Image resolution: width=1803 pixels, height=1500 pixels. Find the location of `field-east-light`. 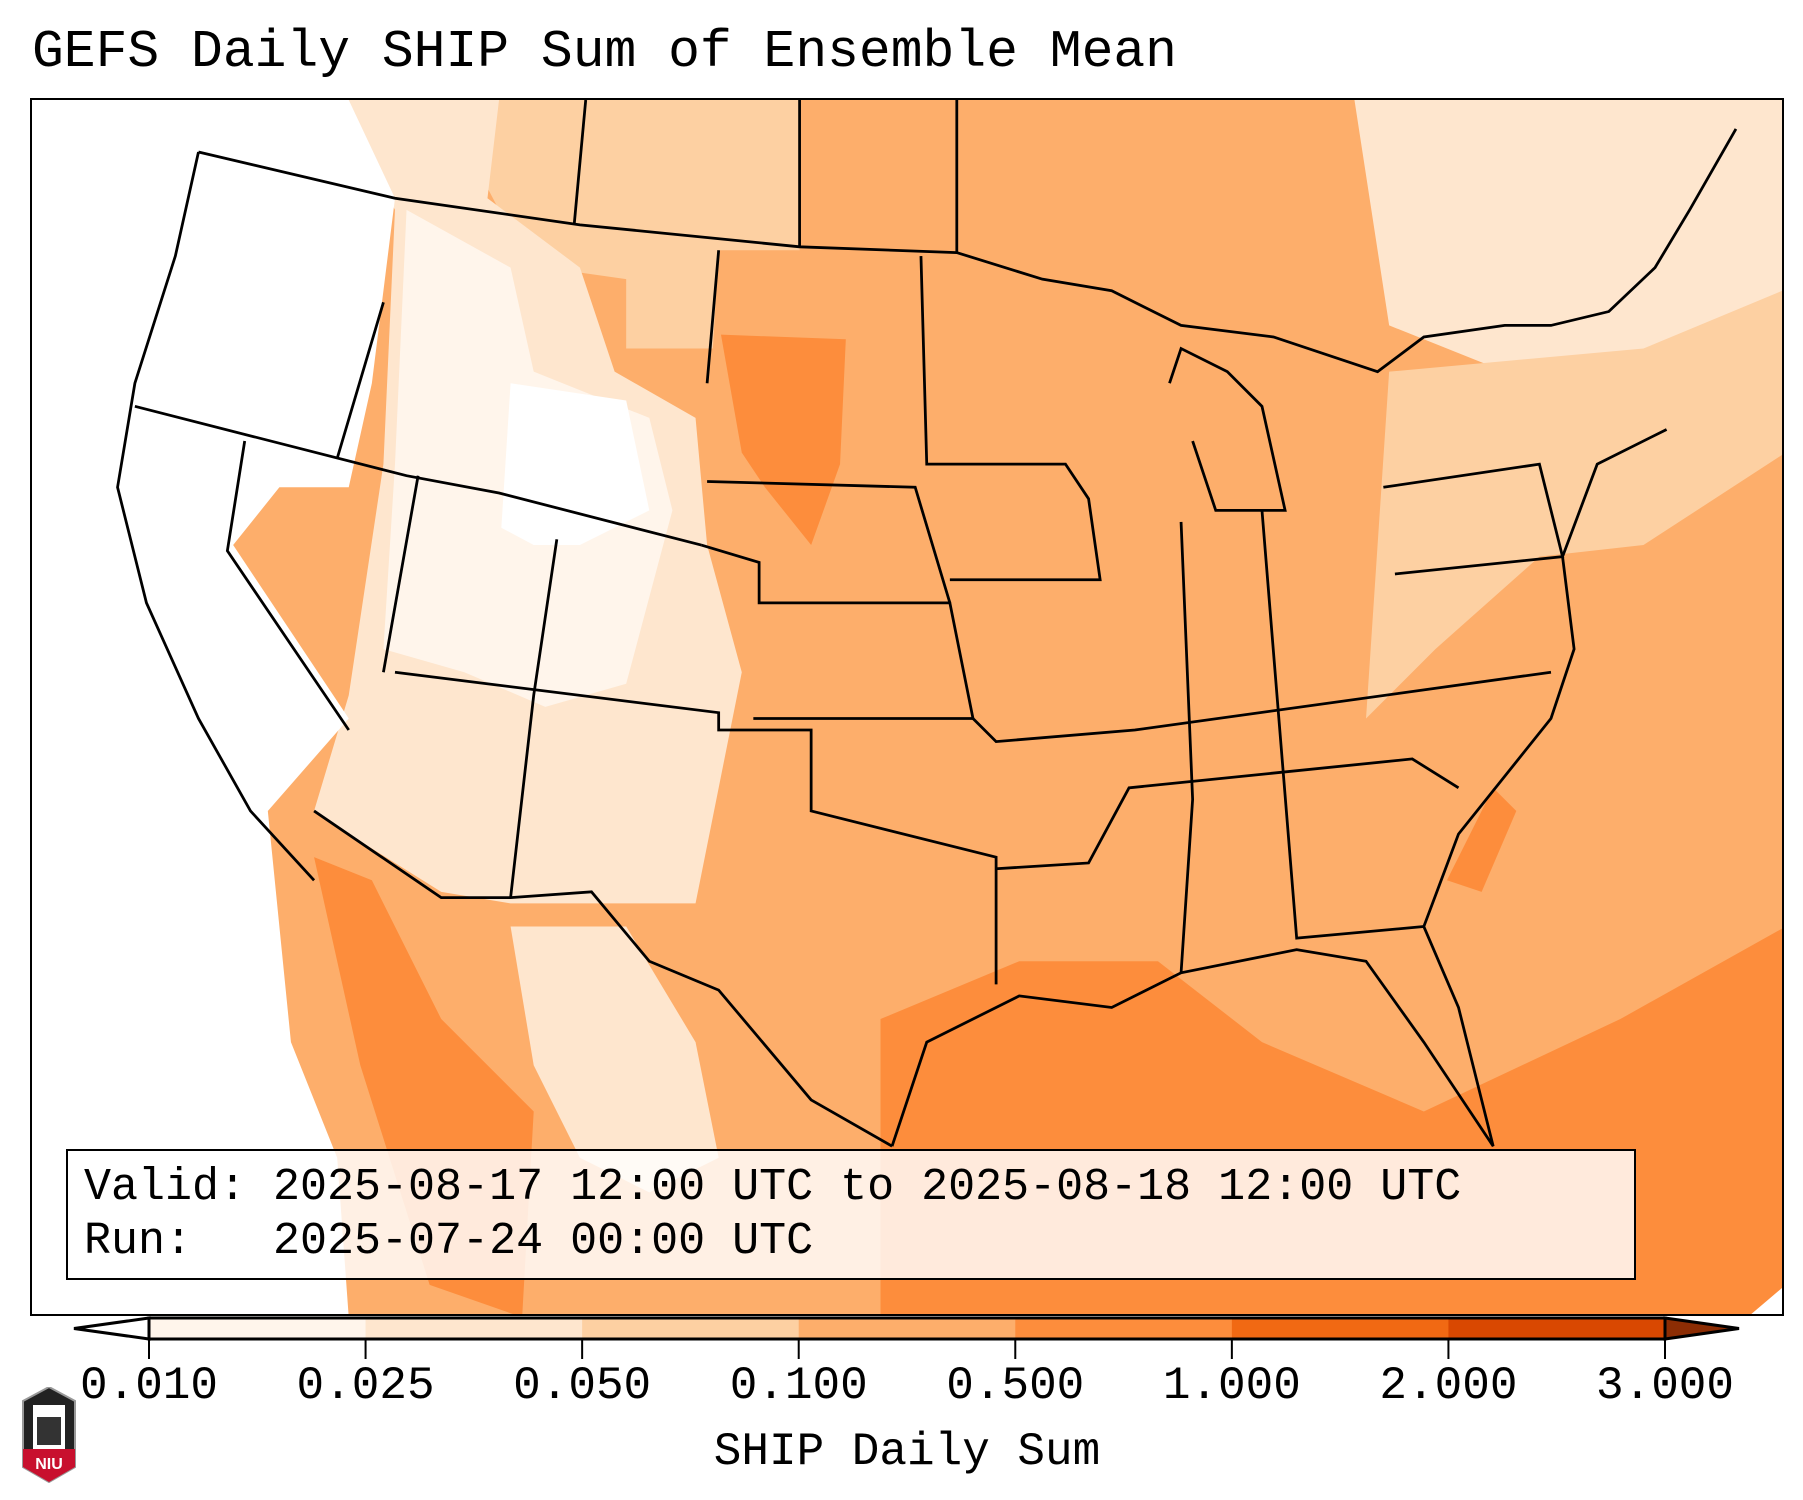

field-east-light is located at coordinates (1574, 504).